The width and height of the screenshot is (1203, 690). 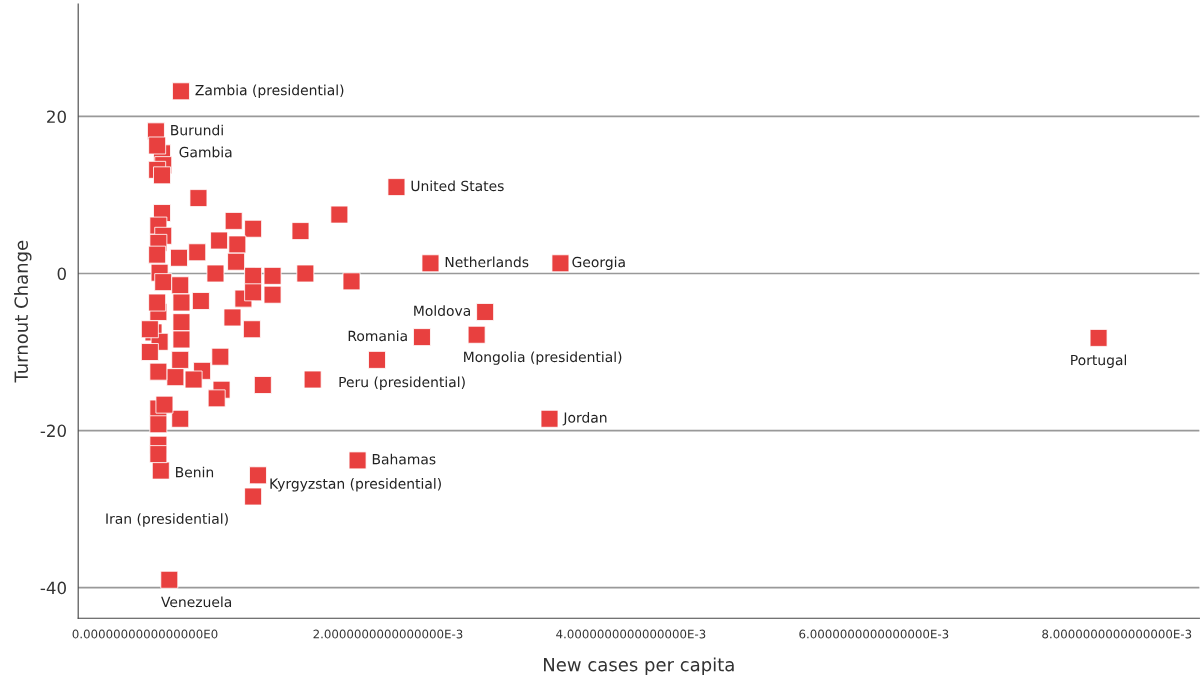 I want to click on y-tick-label: -20, so click(x=53, y=431).